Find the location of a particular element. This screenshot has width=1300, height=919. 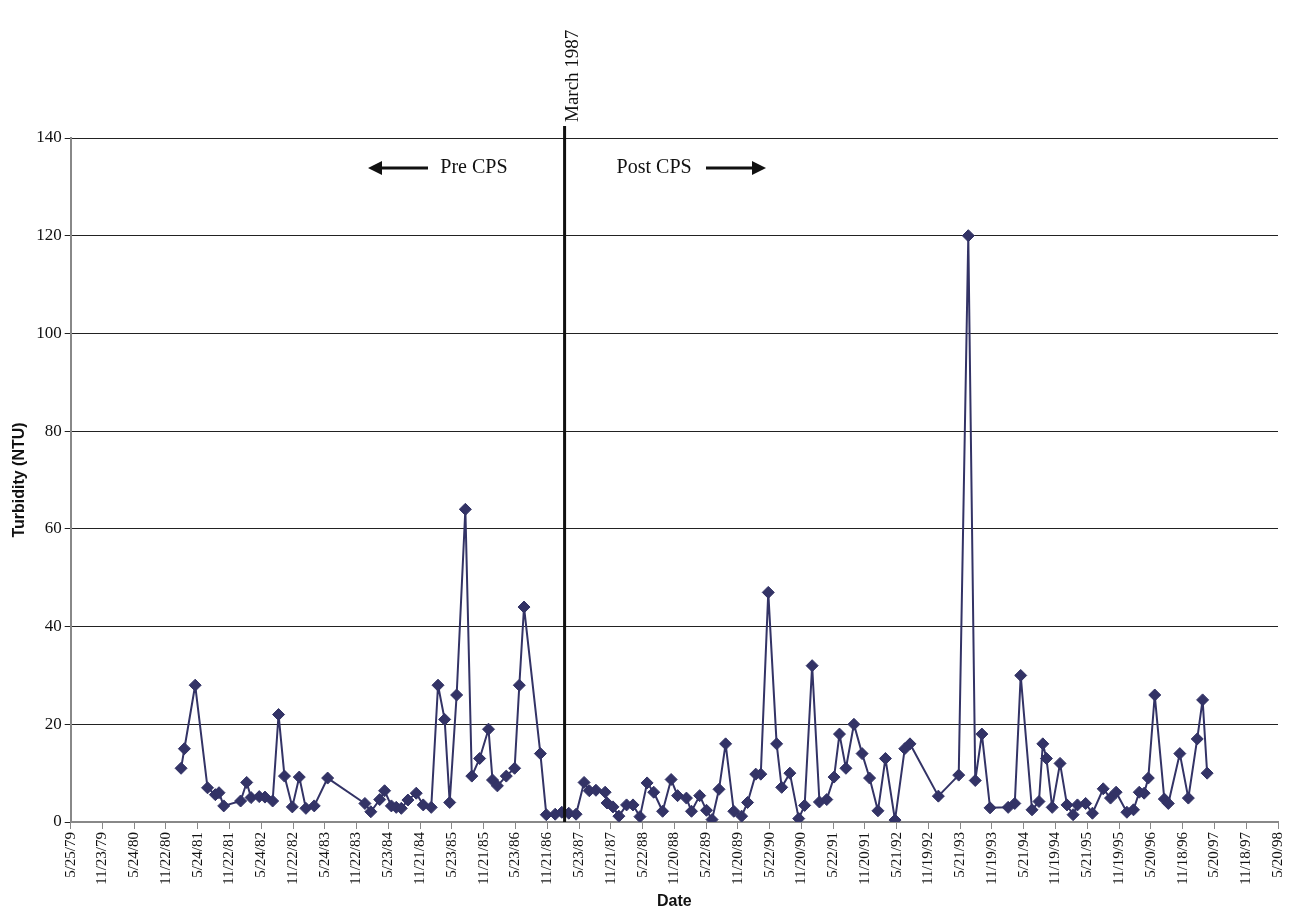

x-tick-label: 11/21/85 is located at coordinates (482, 858).